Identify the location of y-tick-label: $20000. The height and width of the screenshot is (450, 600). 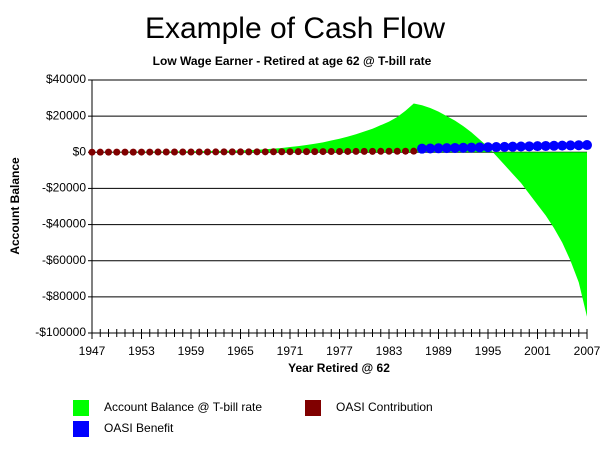
(66, 115).